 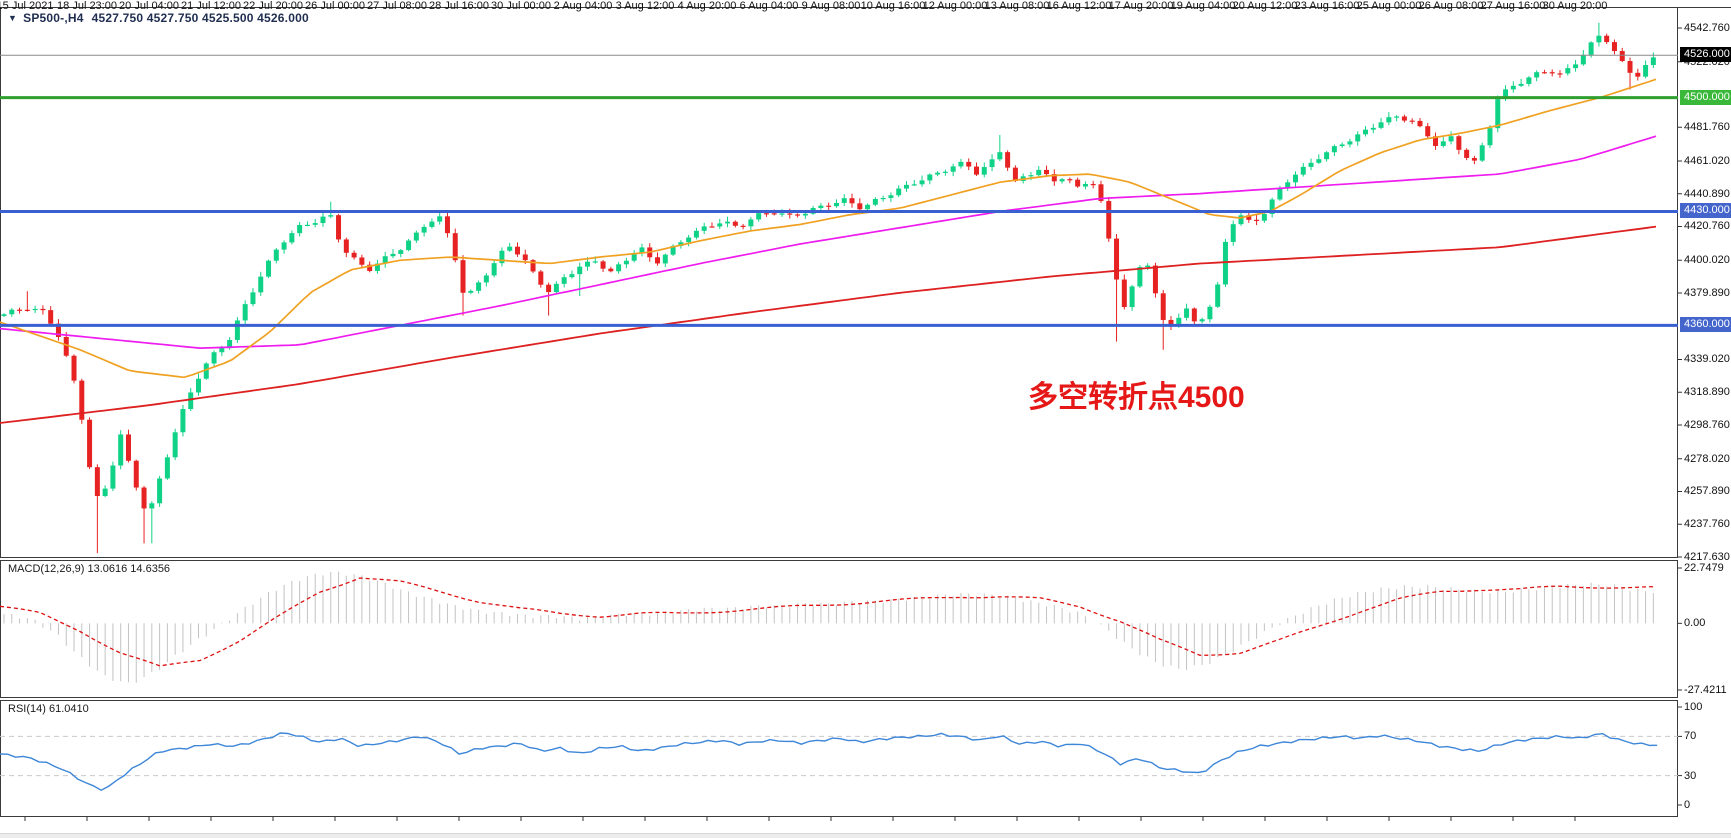 What do you see at coordinates (27, 6) in the screenshot?
I see `date-tick-label: 15 Jul 2021` at bounding box center [27, 6].